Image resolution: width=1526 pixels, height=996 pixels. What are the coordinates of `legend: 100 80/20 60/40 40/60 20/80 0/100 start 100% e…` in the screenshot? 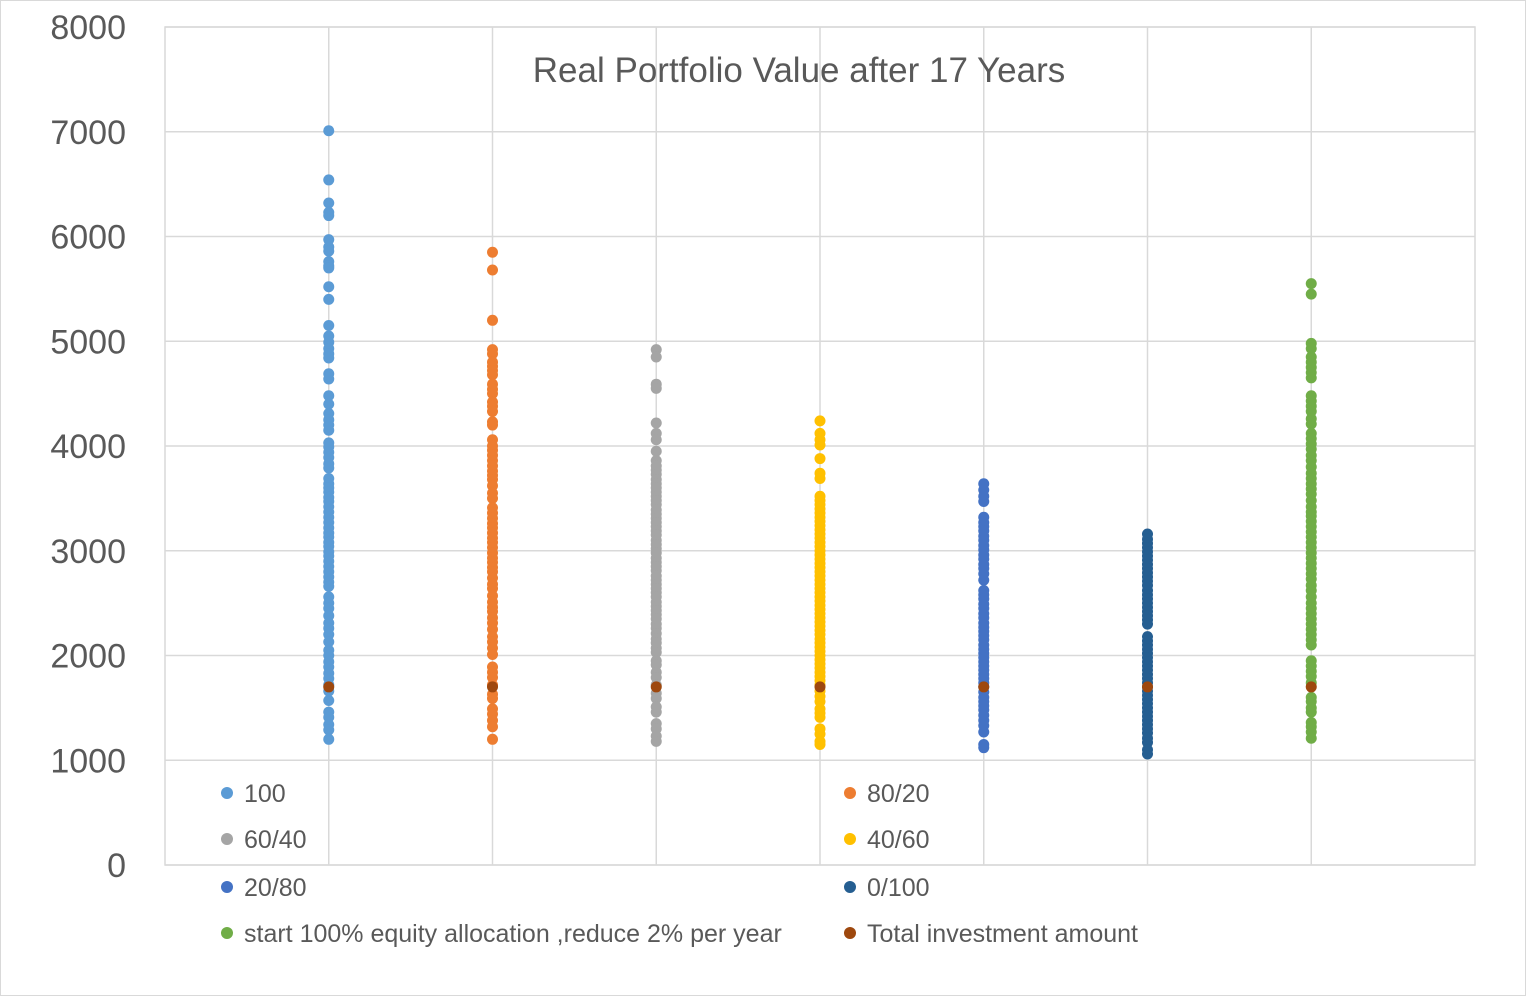 It's located at (679, 864).